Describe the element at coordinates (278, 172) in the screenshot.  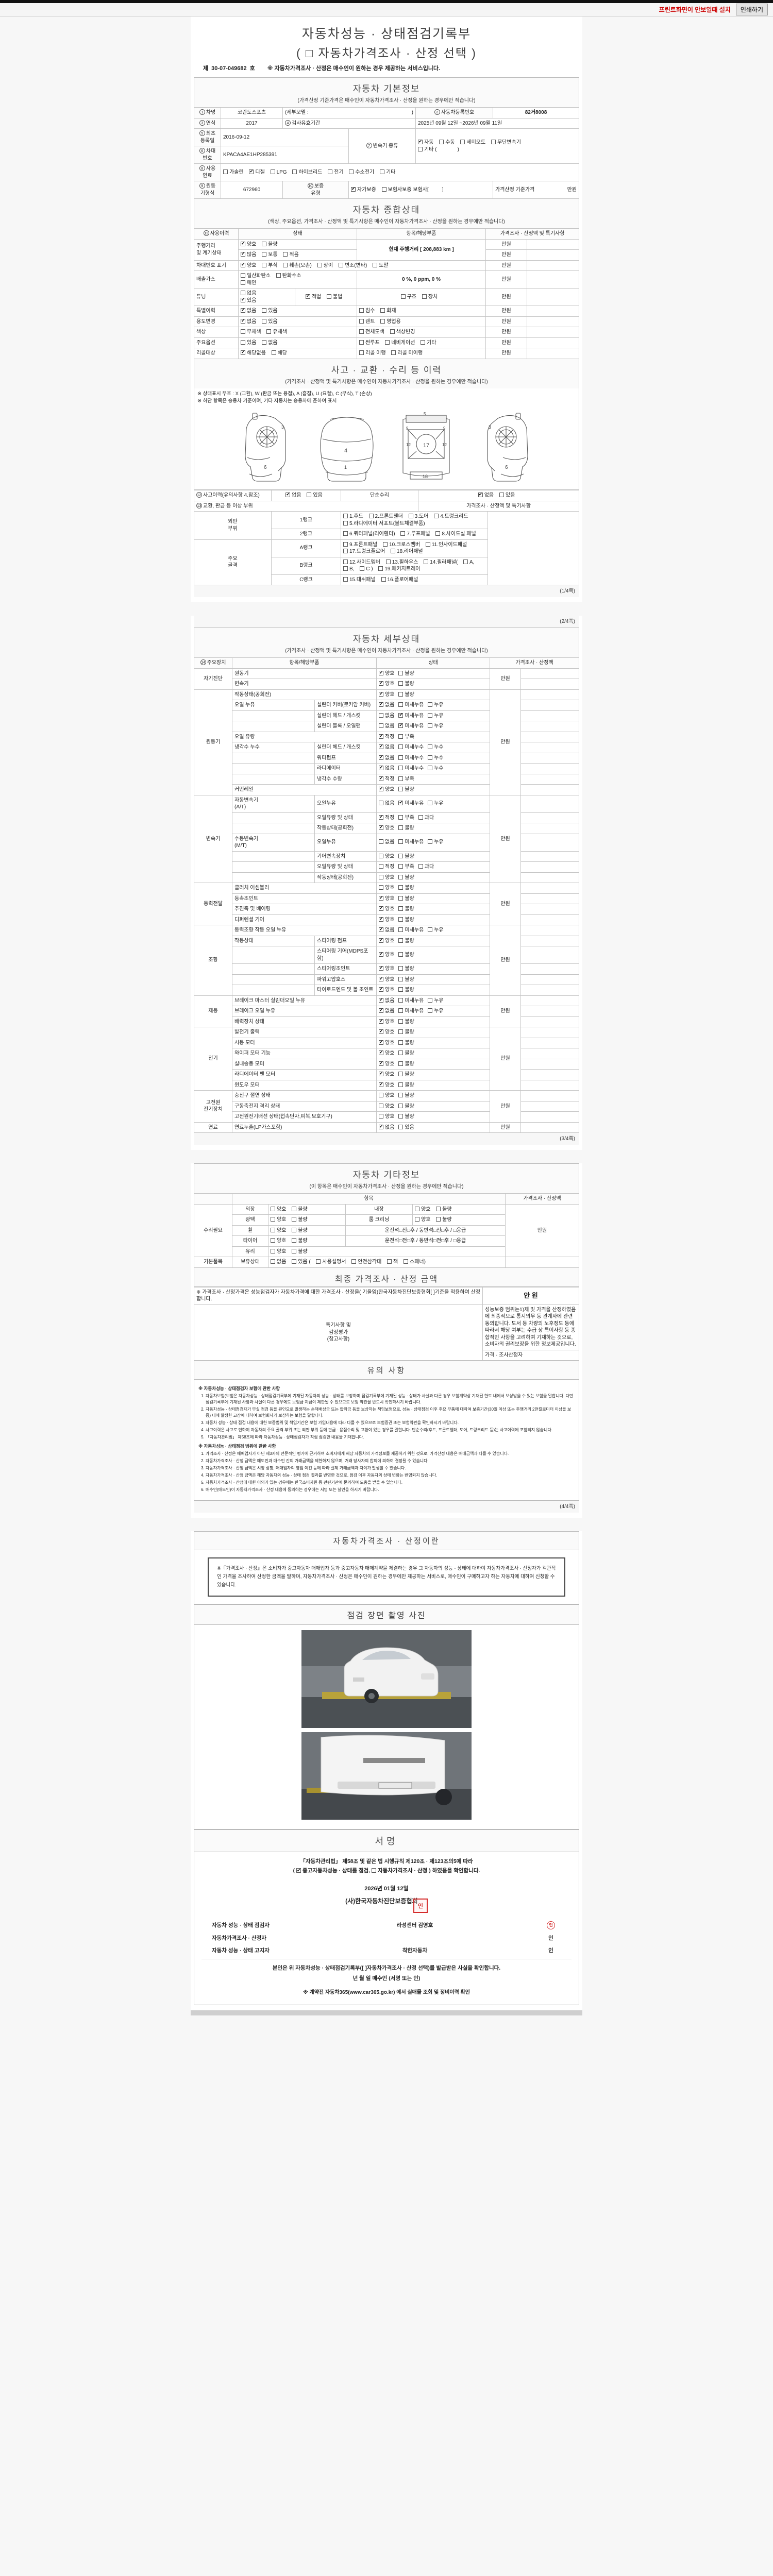
I see `fuel-opt-lpg: LPG` at that location.